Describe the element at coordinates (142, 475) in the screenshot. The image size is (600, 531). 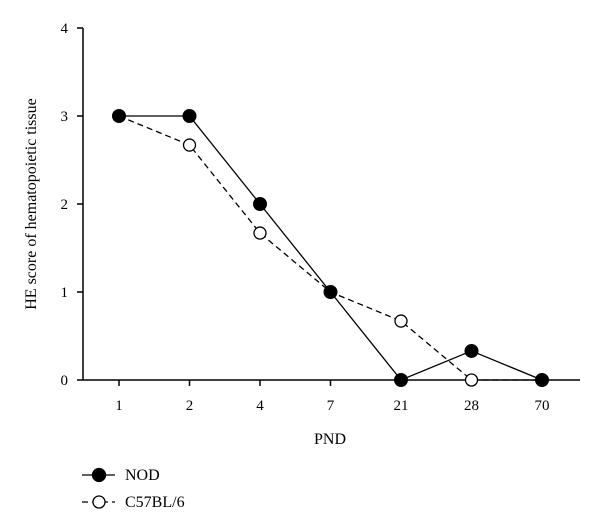
I see `legend-label: NOD` at that location.